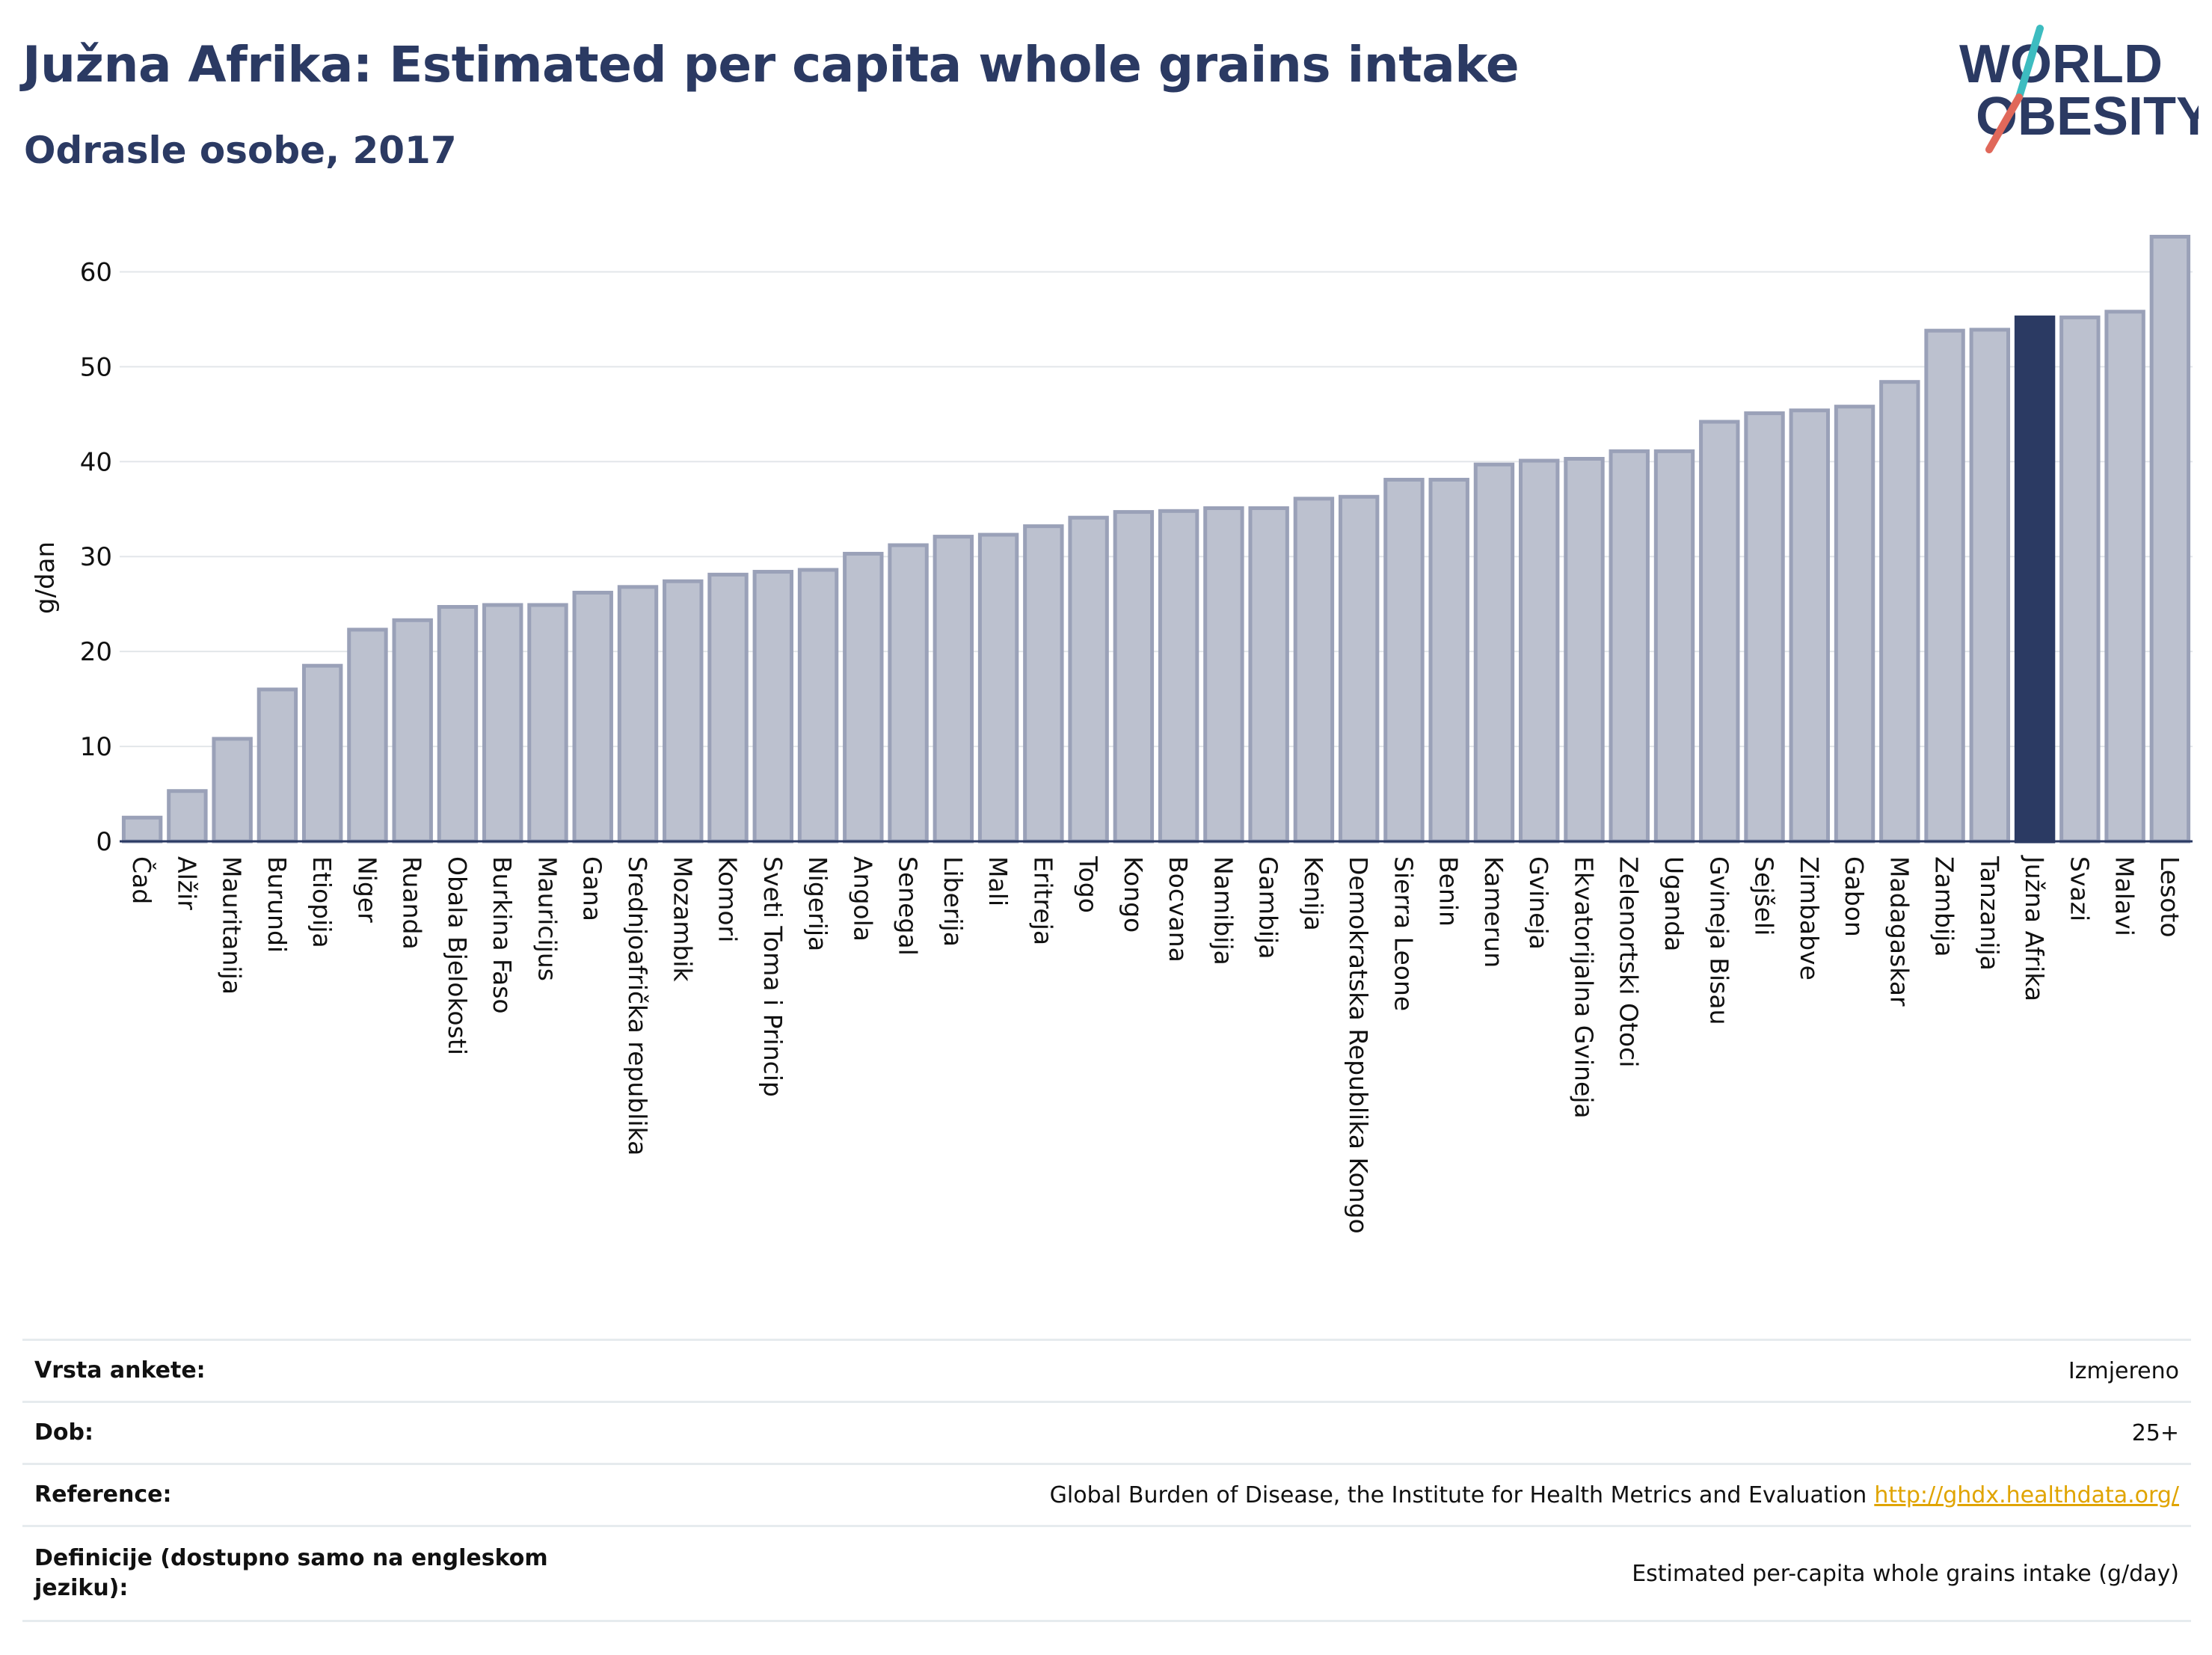 This screenshot has width=2212, height=1655. I want to click on x-tick-label: Demokratska Republika Kongo, so click(1358, 1045).